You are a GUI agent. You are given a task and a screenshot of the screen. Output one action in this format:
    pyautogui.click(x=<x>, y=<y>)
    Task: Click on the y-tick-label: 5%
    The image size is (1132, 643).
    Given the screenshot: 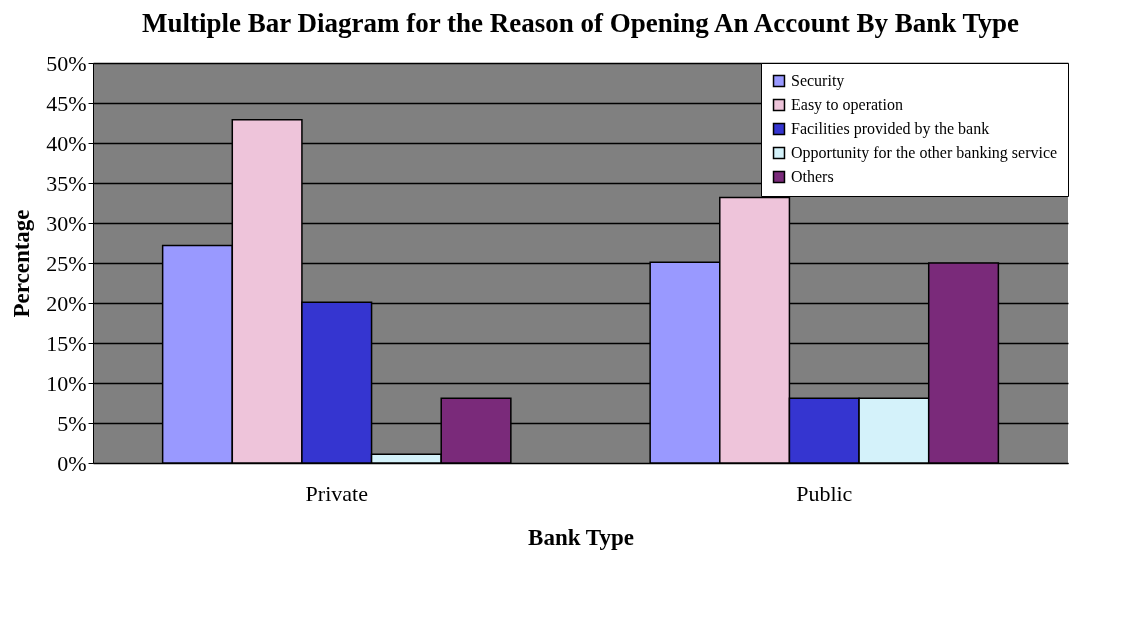 What is the action you would take?
    pyautogui.click(x=72, y=423)
    